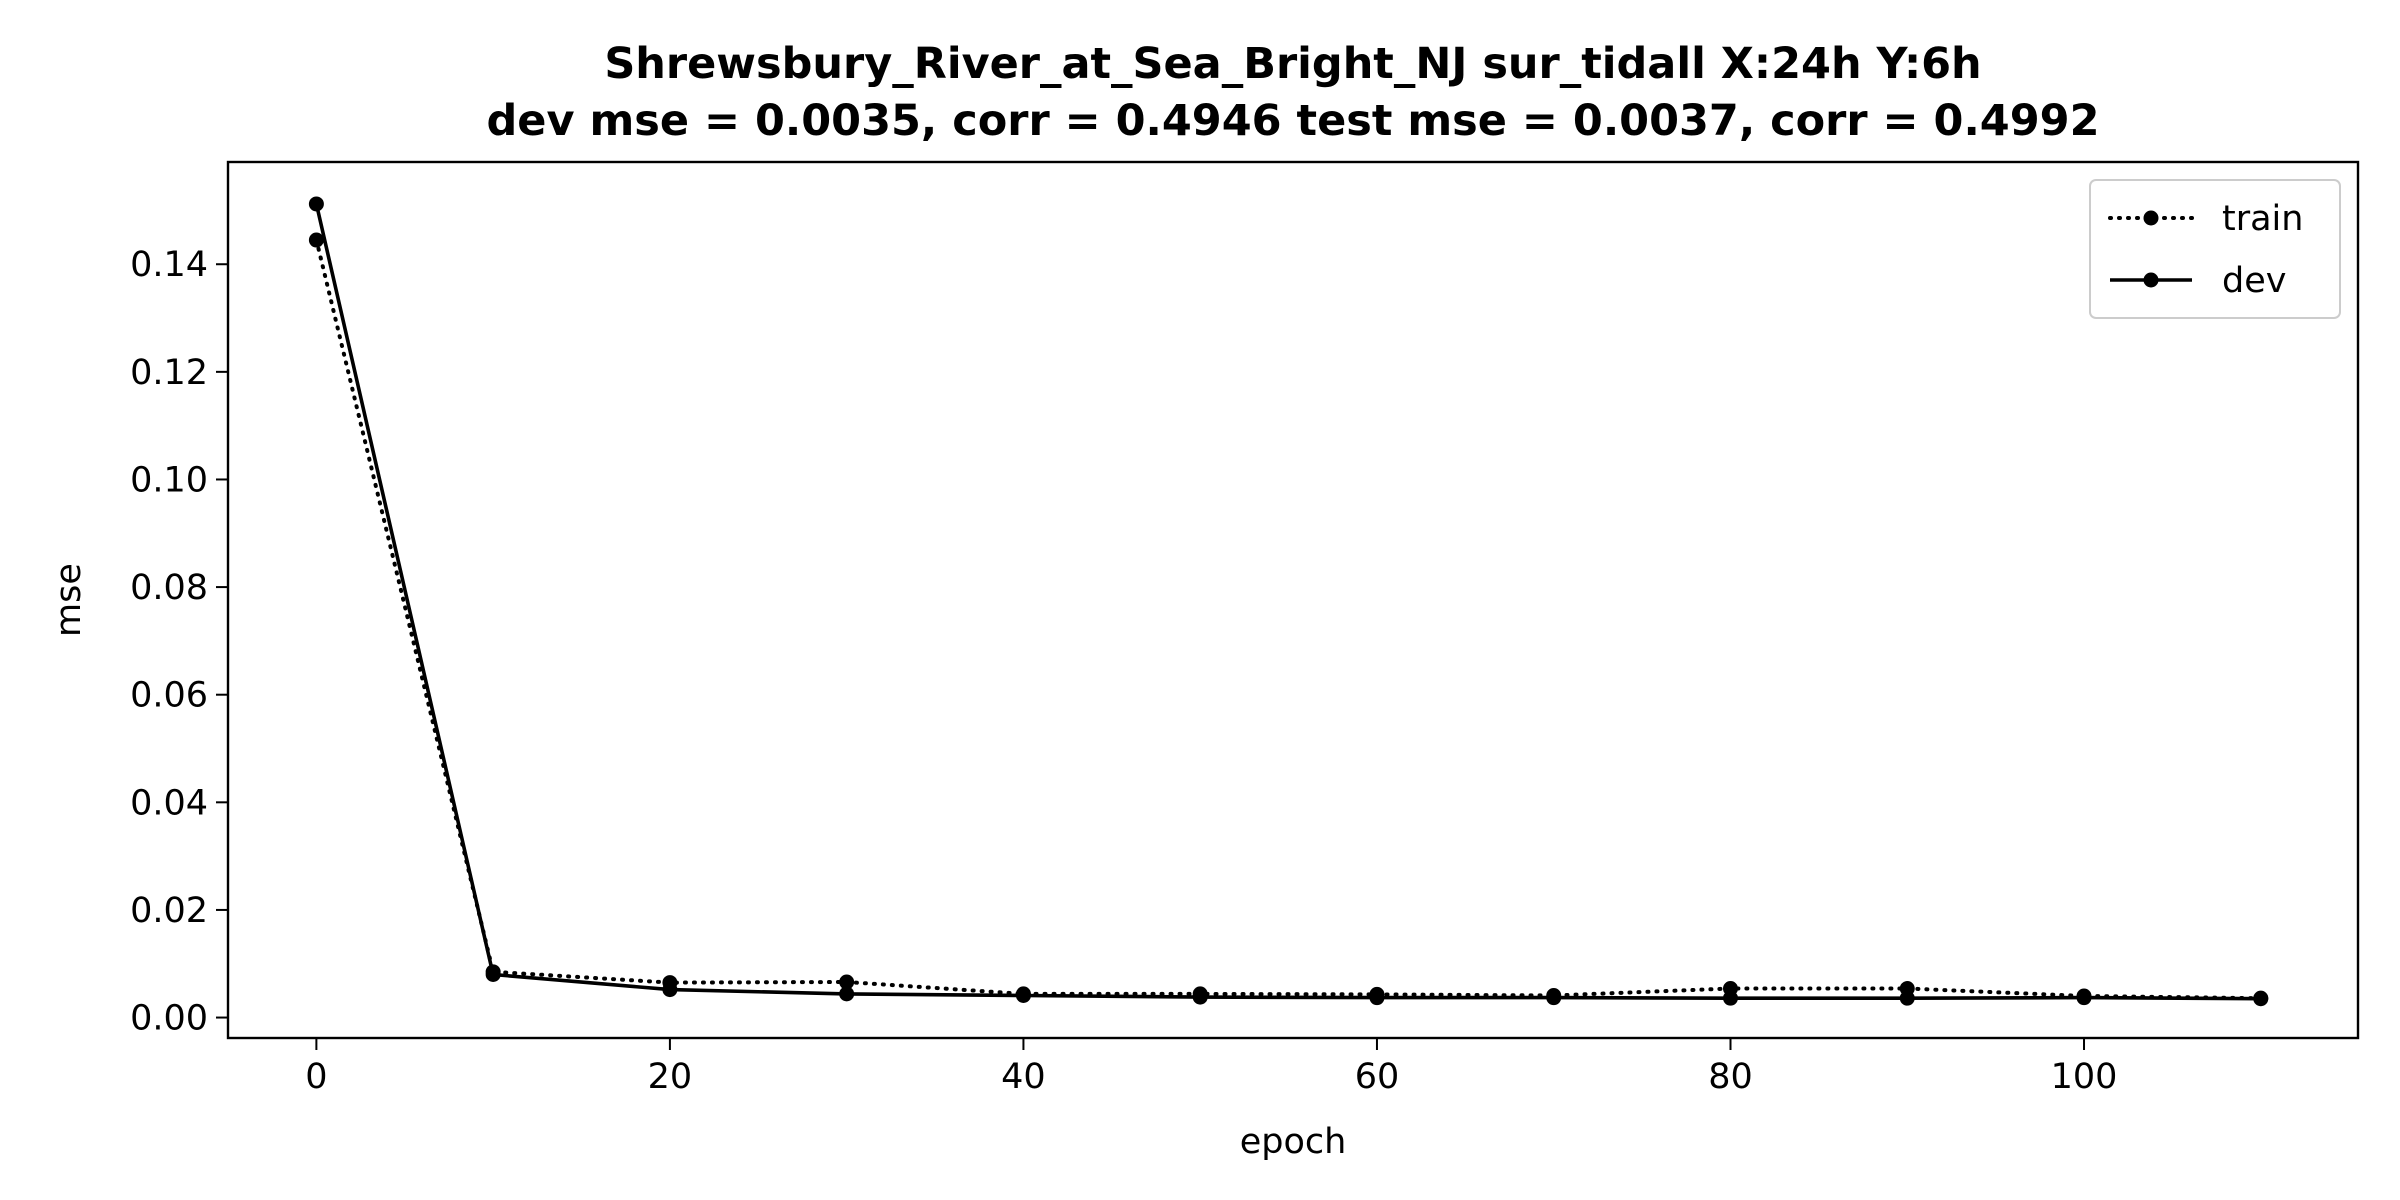 This screenshot has height=1200, width=2400. I want to click on y-axis-ticks: 0.00 0.02 0.04 0.06 0.08 0.10 0.12 0.14, so click(179, 642).